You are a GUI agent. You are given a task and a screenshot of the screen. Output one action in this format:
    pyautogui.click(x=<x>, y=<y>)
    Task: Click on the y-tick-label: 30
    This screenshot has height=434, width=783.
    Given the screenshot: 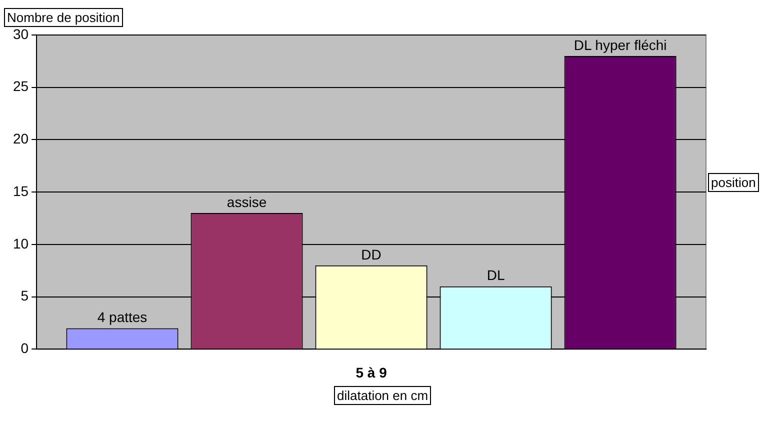 What is the action you would take?
    pyautogui.click(x=20, y=34)
    